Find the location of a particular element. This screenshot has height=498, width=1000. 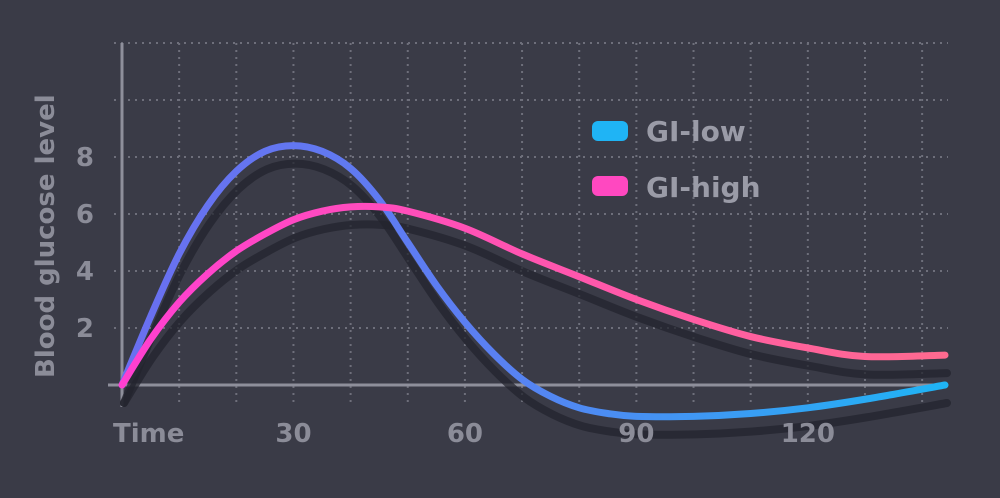

legend-swatch-gi-low is located at coordinates (610, 131).